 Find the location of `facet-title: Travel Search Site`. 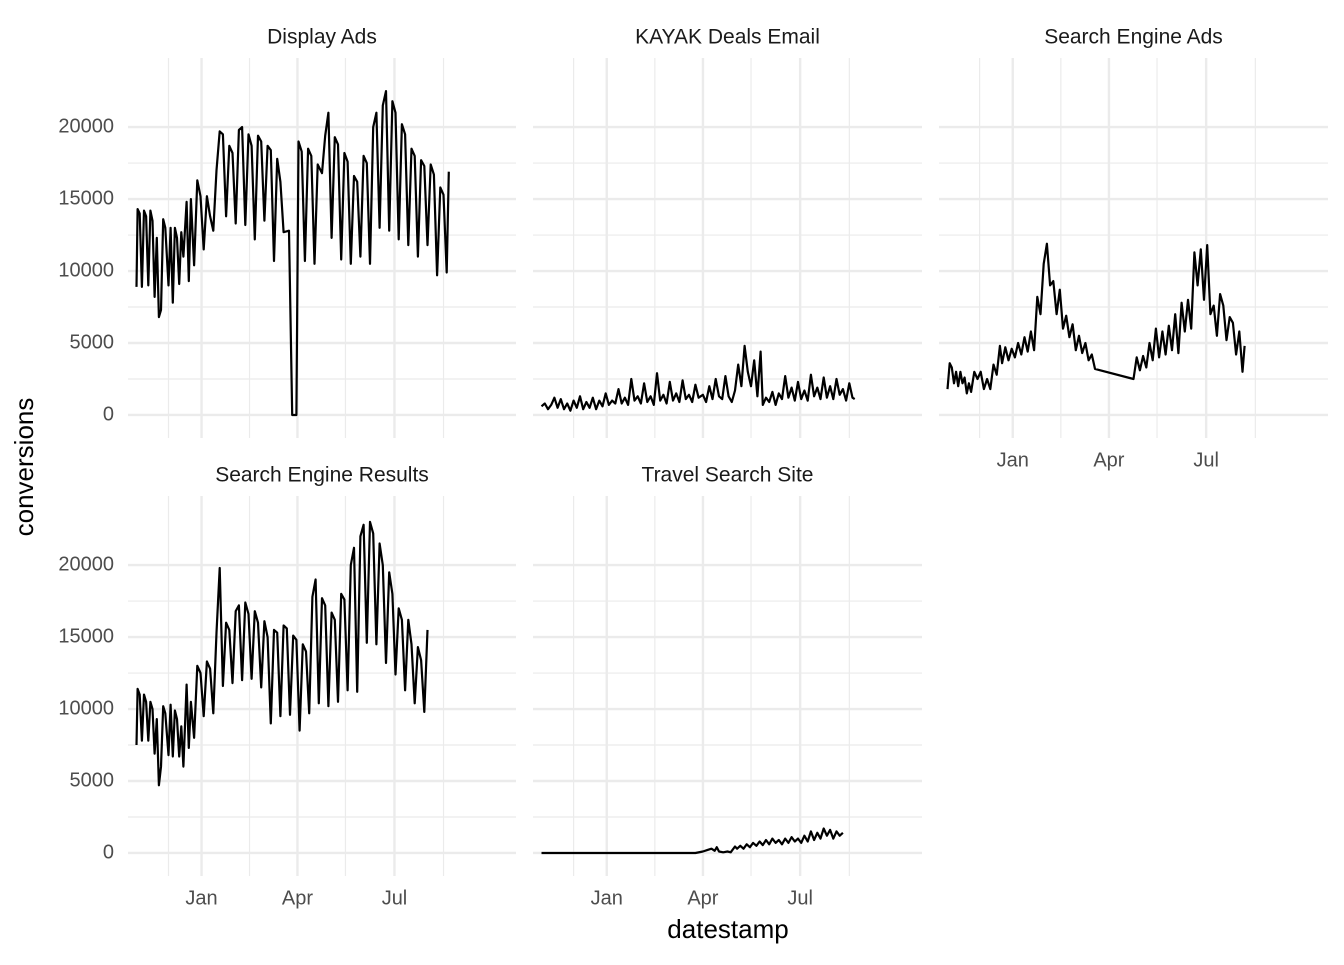

facet-title: Travel Search Site is located at coordinates (728, 475).